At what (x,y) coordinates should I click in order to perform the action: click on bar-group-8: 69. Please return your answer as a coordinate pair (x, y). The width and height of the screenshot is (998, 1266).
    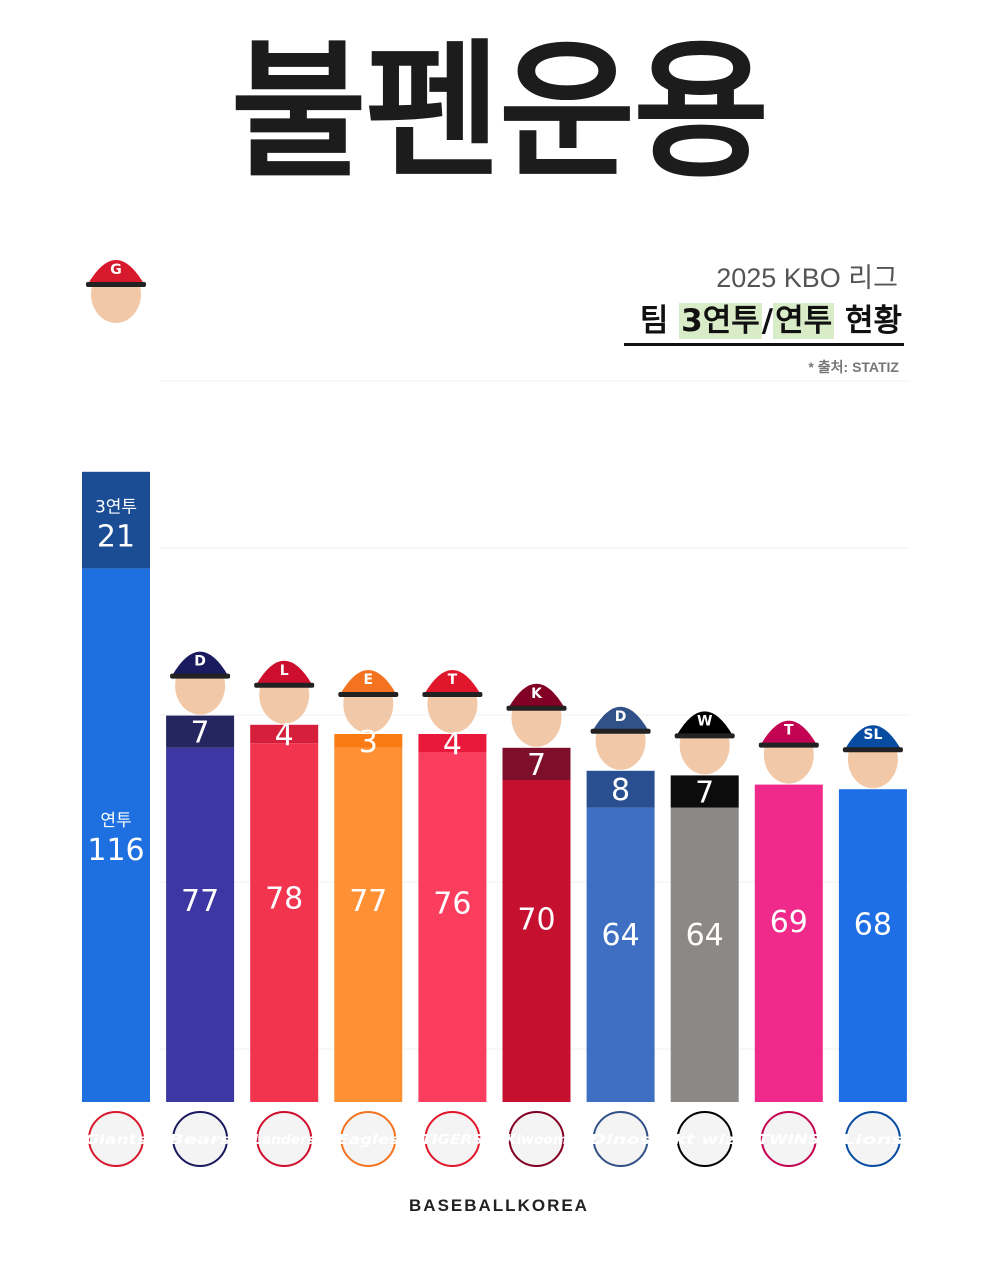
    Looking at the image, I should click on (788, 943).